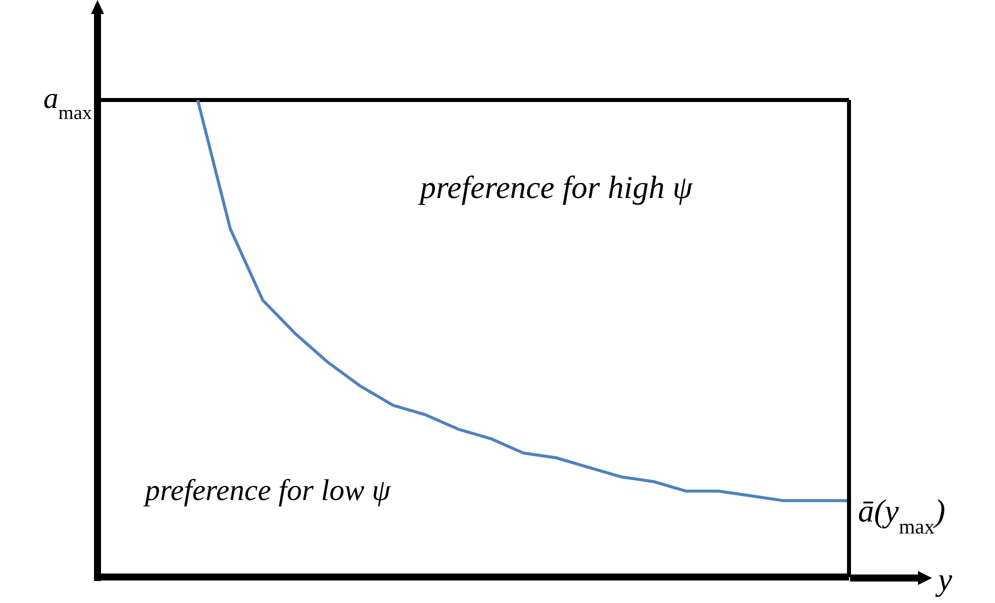 This screenshot has width=995, height=603. Describe the element at coordinates (902, 515) in the screenshot. I see `text: ā(y$_{max}$)` at that location.